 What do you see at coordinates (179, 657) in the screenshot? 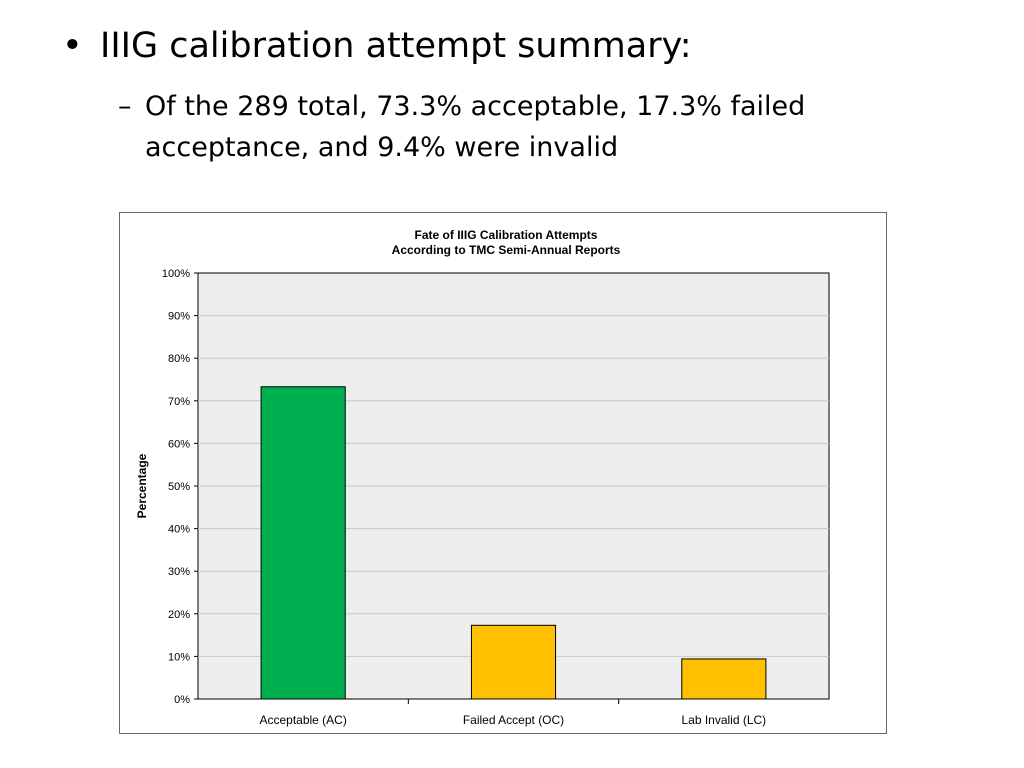
I see `y-tick-label: 10%` at bounding box center [179, 657].